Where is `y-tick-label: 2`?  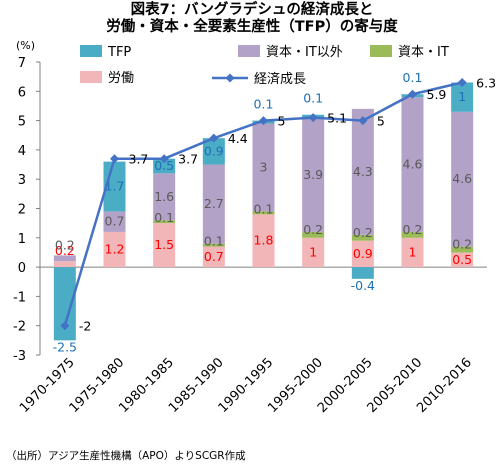 y-tick-label: 2 is located at coordinates (22, 210).